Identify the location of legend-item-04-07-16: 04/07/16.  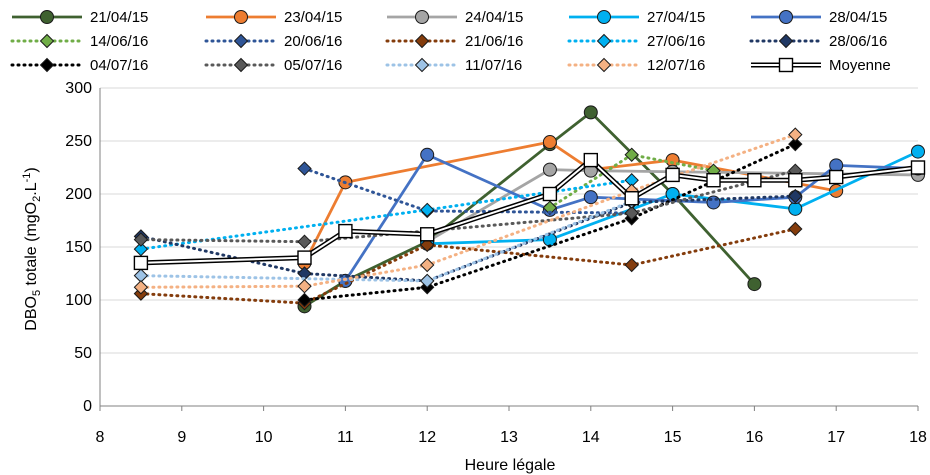
(79, 65).